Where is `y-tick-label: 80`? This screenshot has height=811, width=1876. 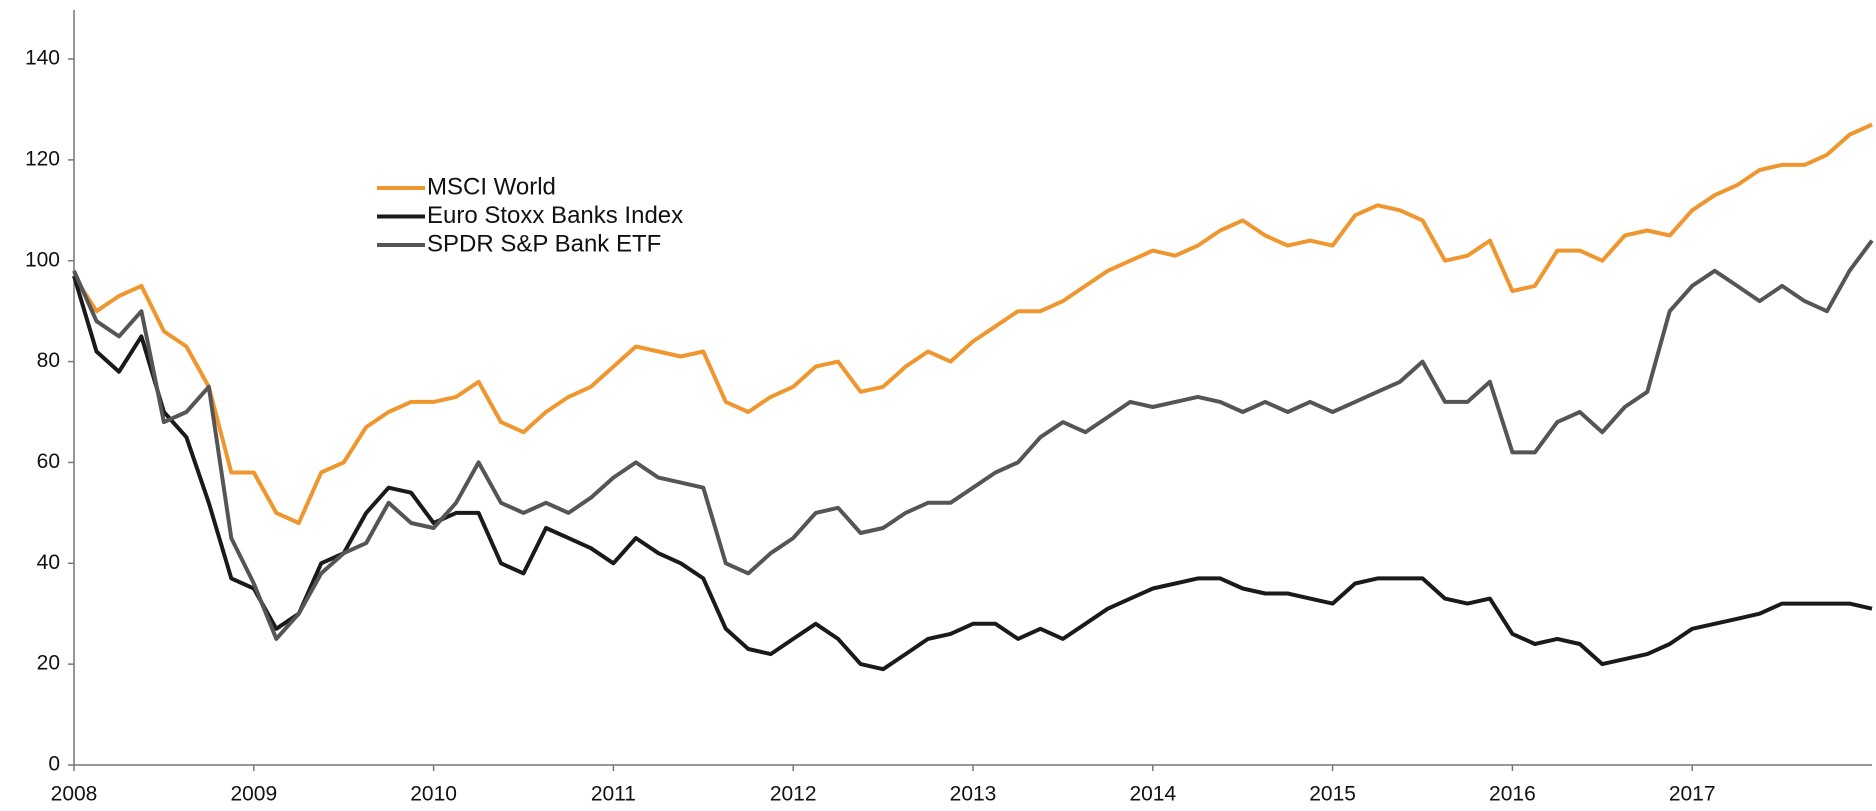 y-tick-label: 80 is located at coordinates (48, 360).